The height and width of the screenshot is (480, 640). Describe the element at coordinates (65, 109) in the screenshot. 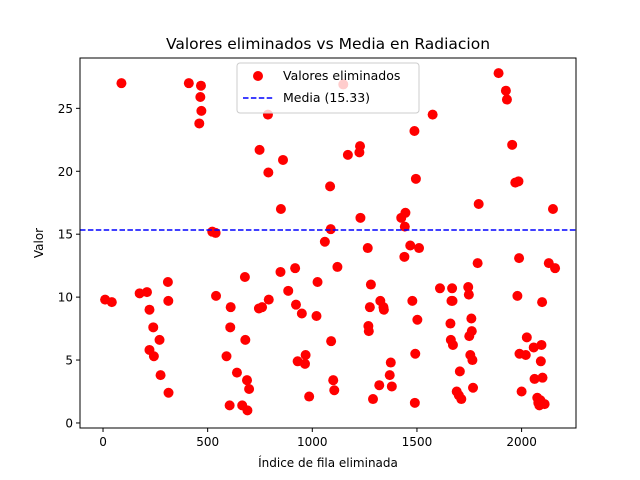

I see `y-tick-label: 25` at that location.